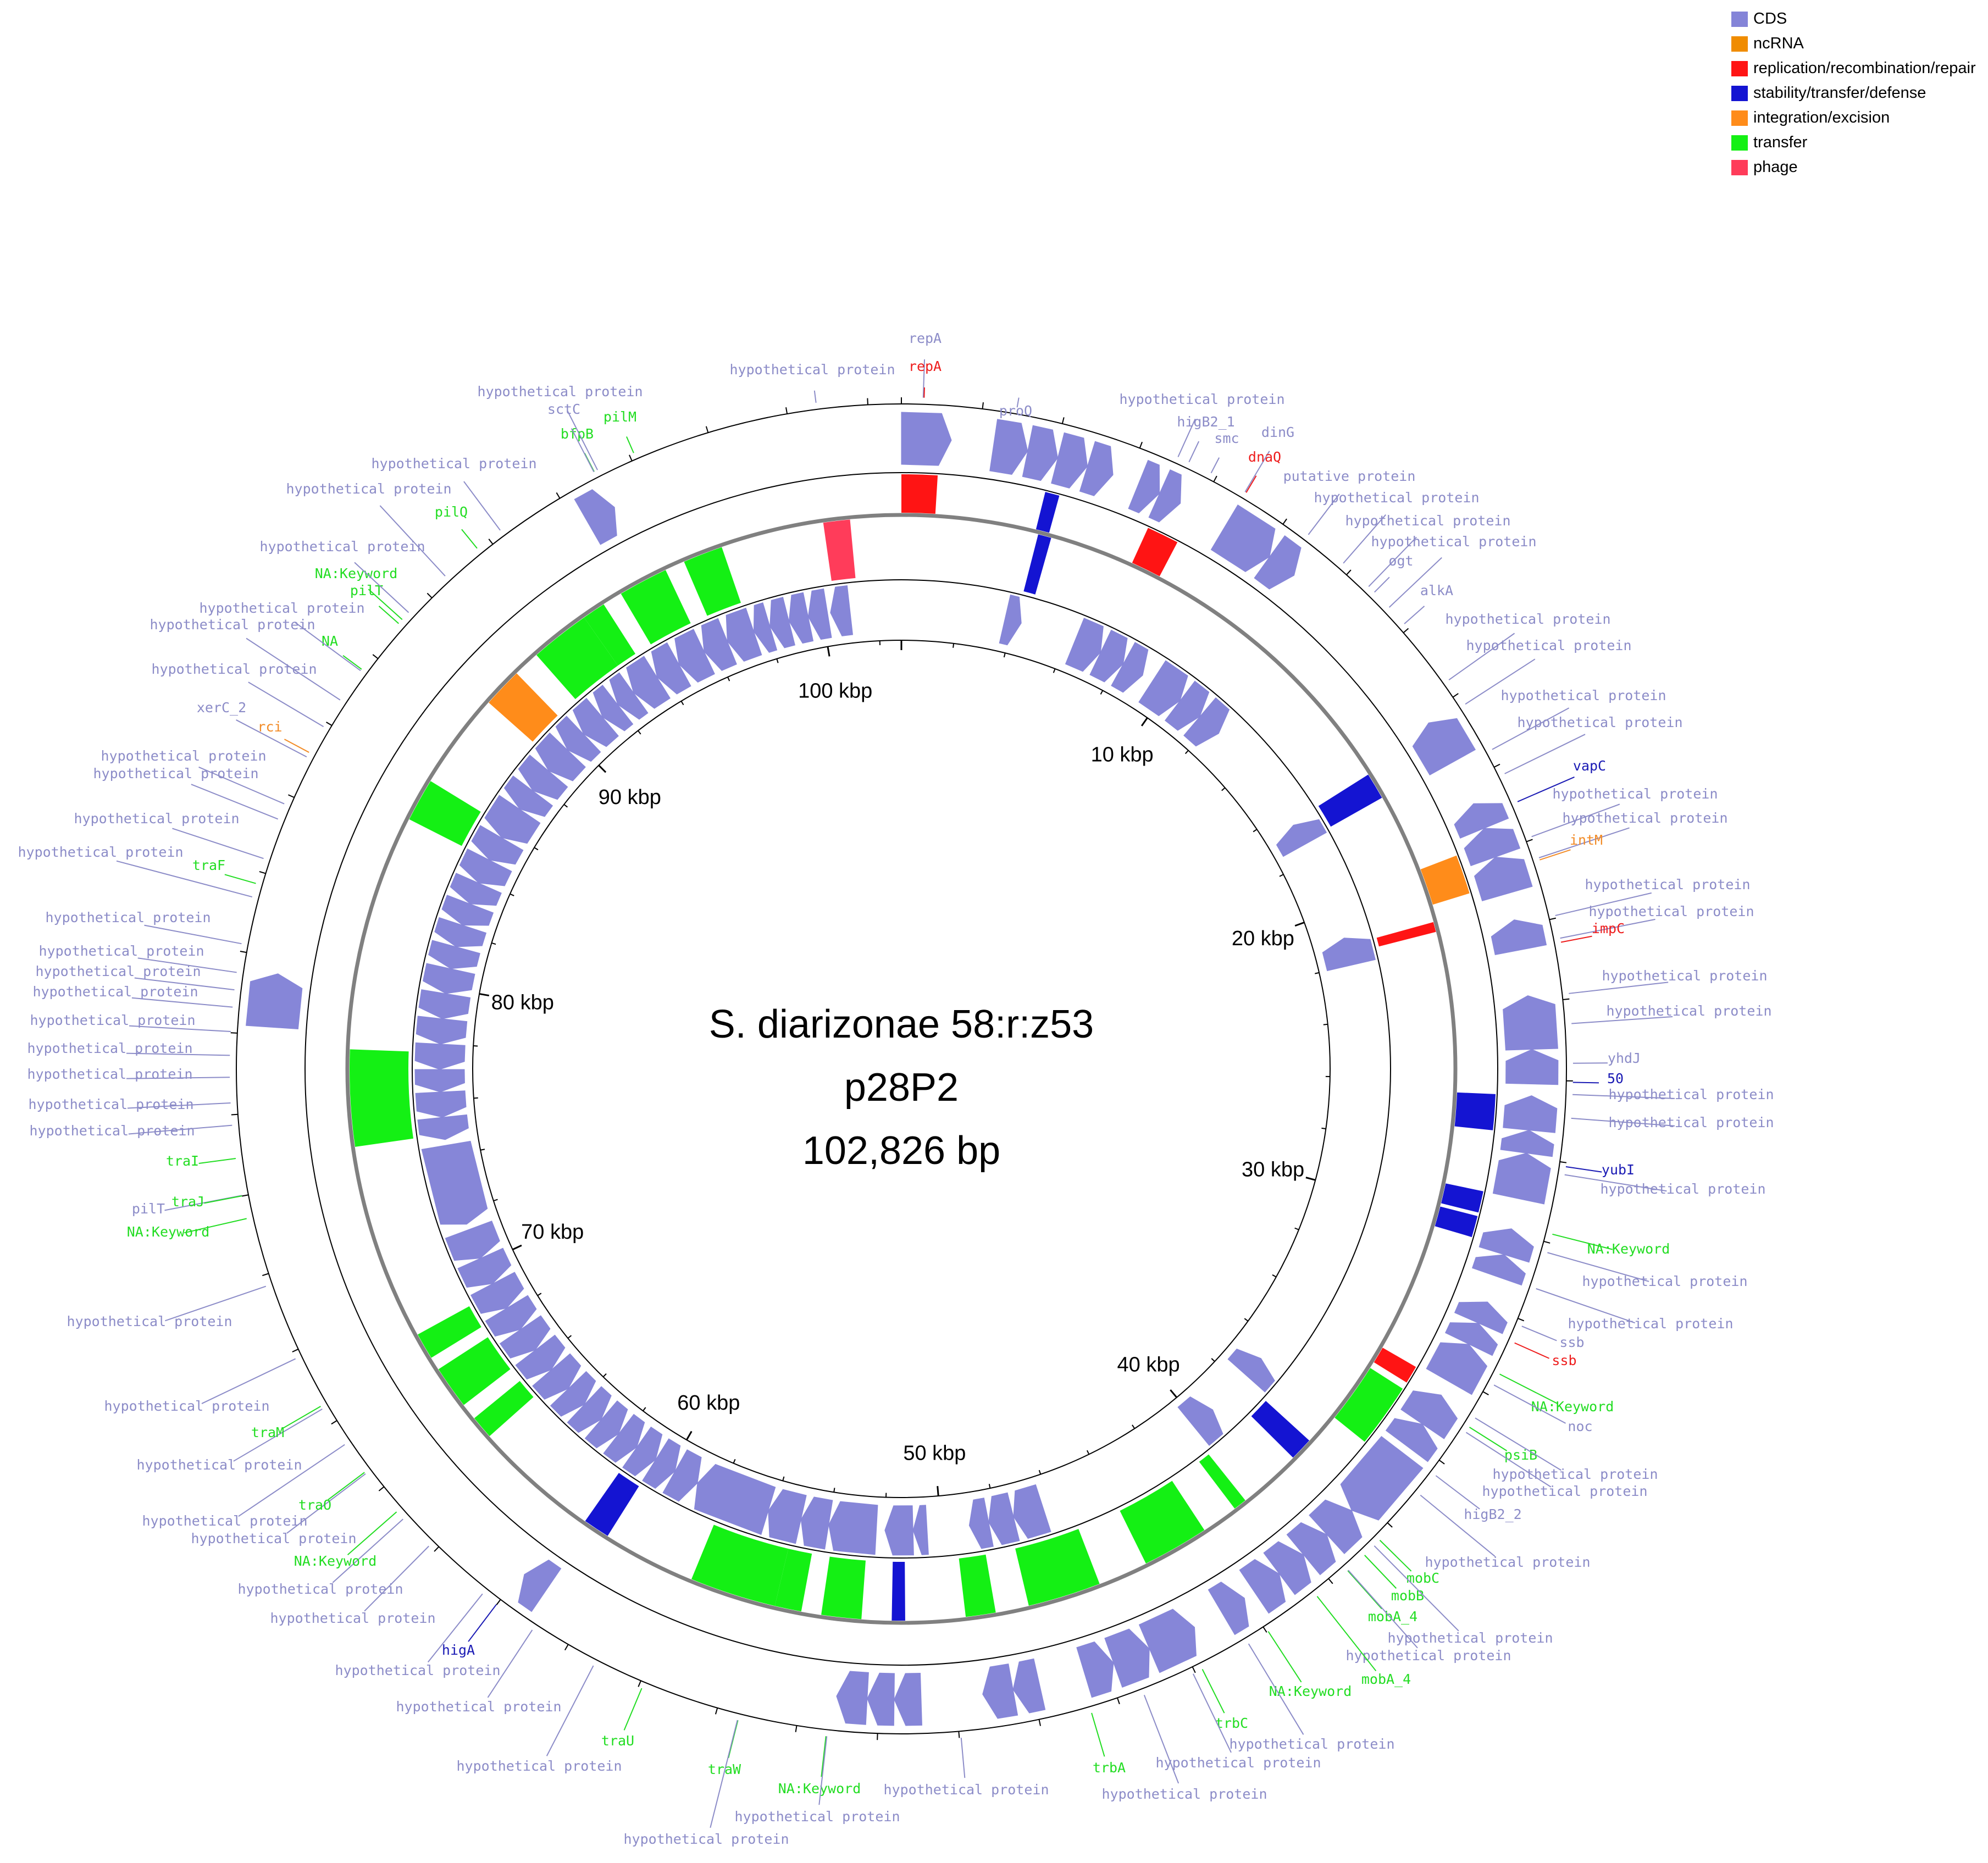  I want to click on gene-label: alkA, so click(1436, 591).